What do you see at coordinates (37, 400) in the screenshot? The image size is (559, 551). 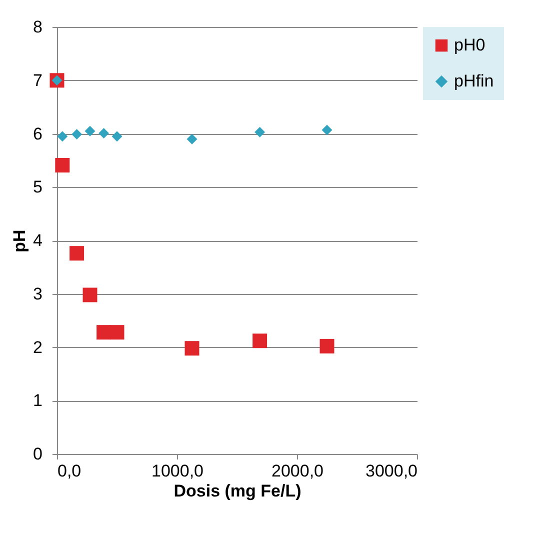 I see `y-tick-label: 1` at bounding box center [37, 400].